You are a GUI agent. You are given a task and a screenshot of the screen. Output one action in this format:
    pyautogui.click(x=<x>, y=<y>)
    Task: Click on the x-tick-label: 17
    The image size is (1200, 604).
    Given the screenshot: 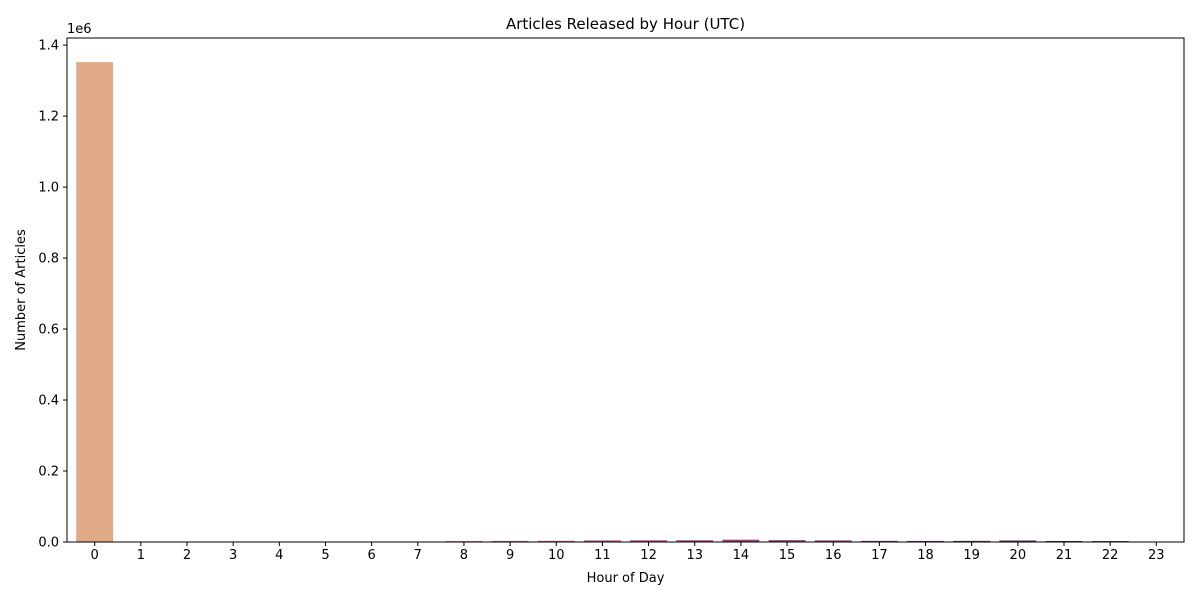 What is the action you would take?
    pyautogui.click(x=879, y=555)
    